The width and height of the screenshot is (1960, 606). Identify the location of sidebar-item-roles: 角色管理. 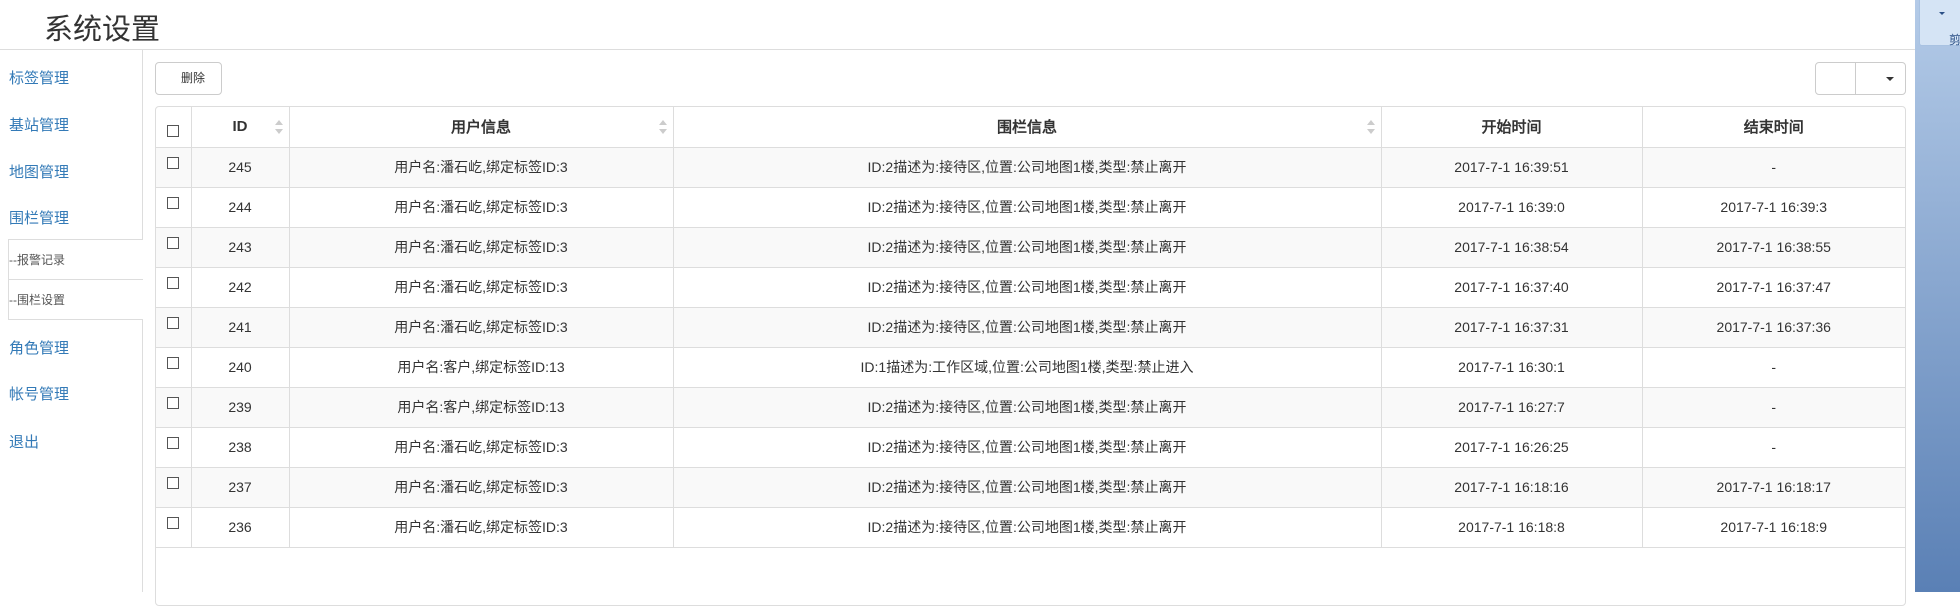
(39, 348).